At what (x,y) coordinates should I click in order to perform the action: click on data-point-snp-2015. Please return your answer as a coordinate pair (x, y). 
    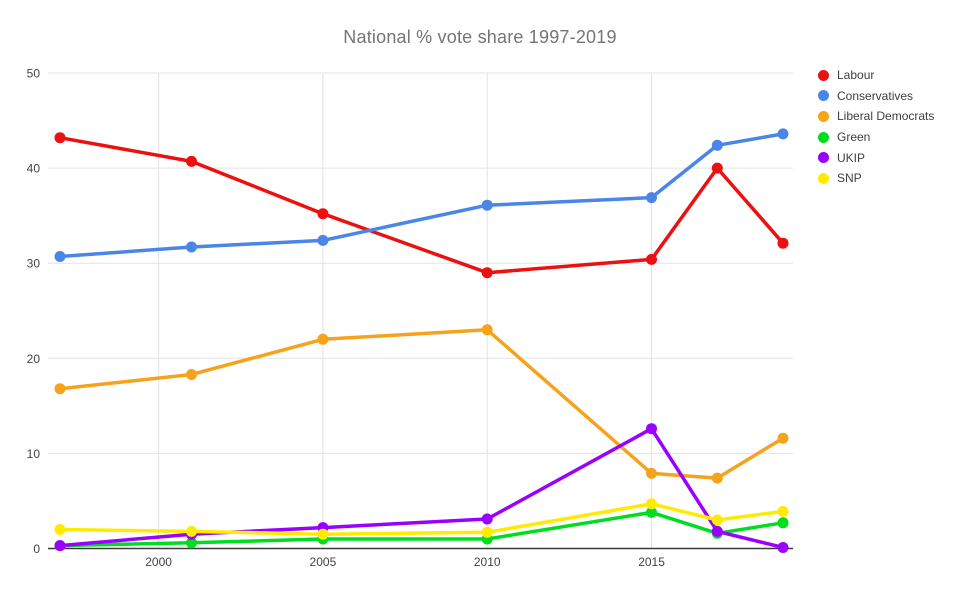
    Looking at the image, I should click on (651, 504).